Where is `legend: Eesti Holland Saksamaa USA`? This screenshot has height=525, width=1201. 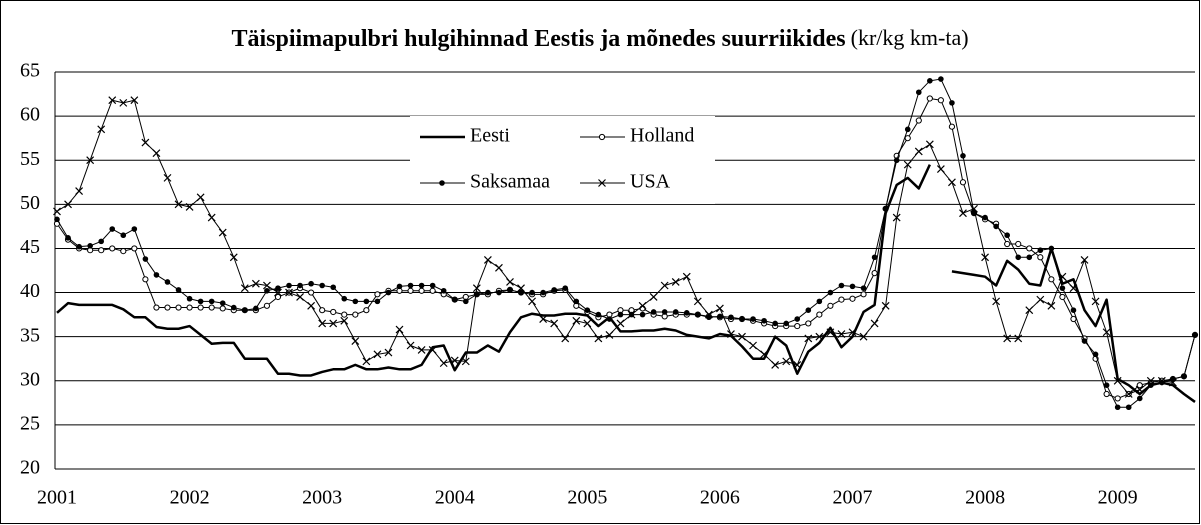
legend: Eesti Holland Saksamaa USA is located at coordinates (562, 160).